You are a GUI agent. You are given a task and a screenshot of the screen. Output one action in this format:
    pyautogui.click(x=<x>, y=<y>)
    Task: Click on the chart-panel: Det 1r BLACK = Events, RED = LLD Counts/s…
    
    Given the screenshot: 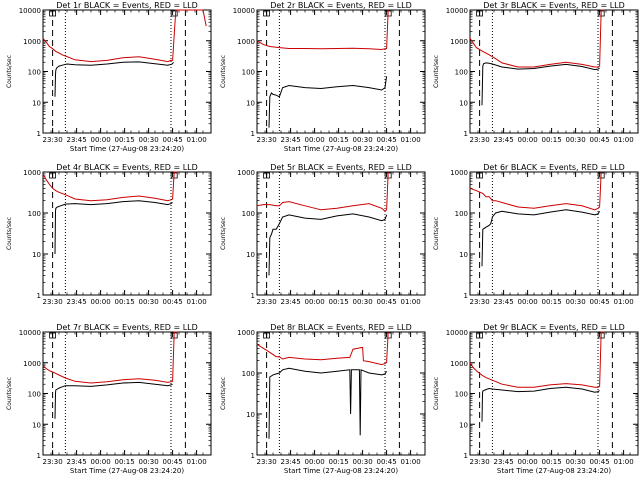 What is the action you would take?
    pyautogui.click(x=109, y=77)
    